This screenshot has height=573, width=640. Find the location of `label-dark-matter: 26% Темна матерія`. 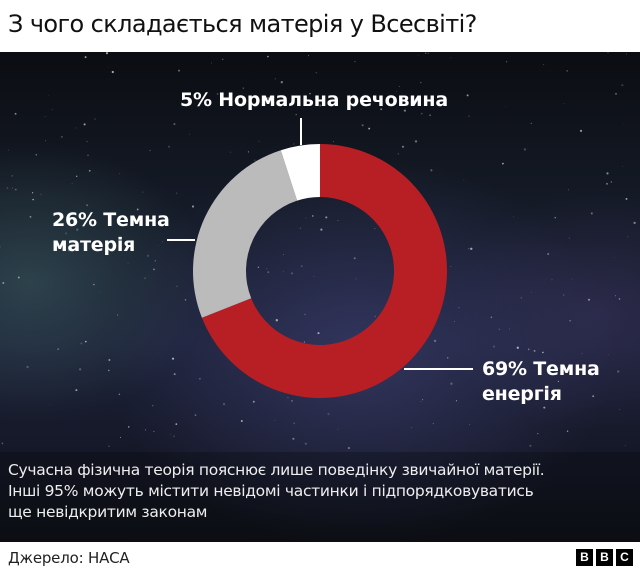

label-dark-matter: 26% Темна матерія is located at coordinates (111, 233).